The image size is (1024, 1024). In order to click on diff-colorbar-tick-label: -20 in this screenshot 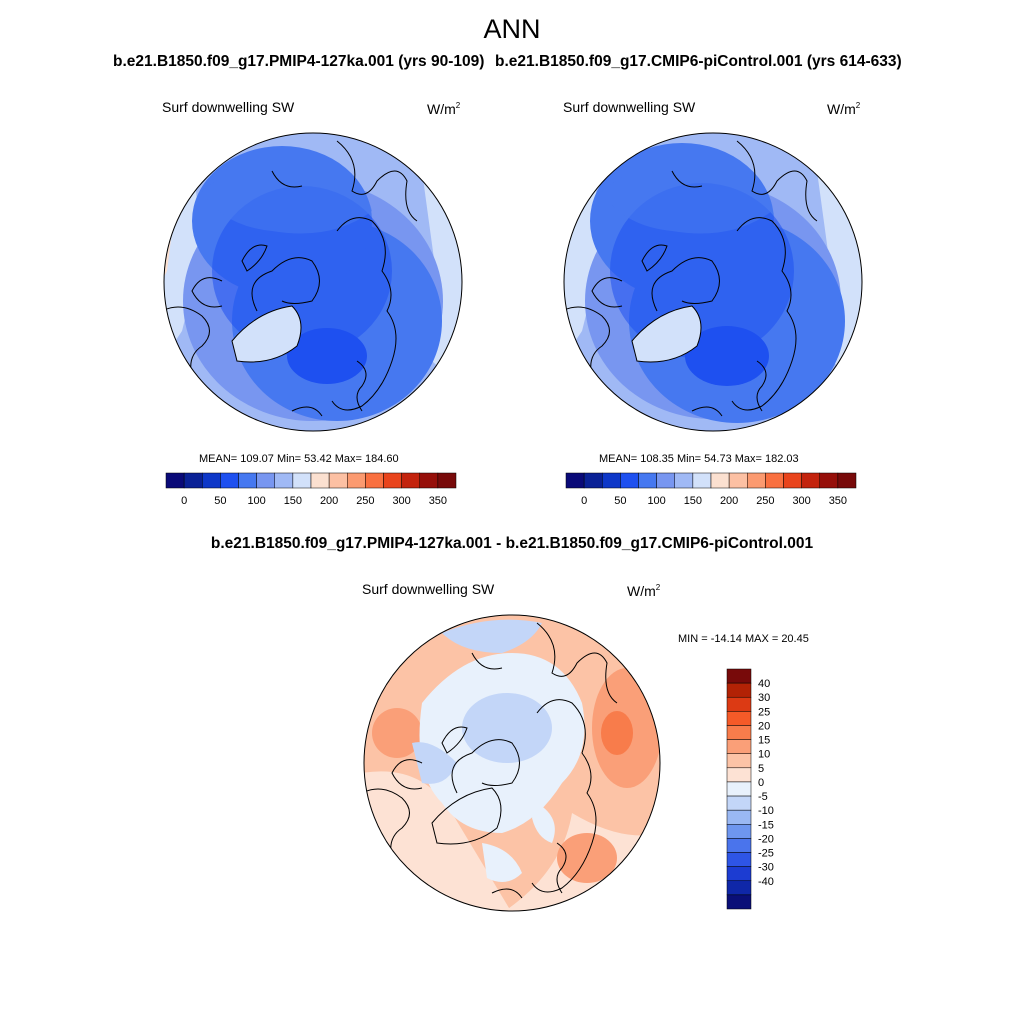, I will do `click(766, 839)`.